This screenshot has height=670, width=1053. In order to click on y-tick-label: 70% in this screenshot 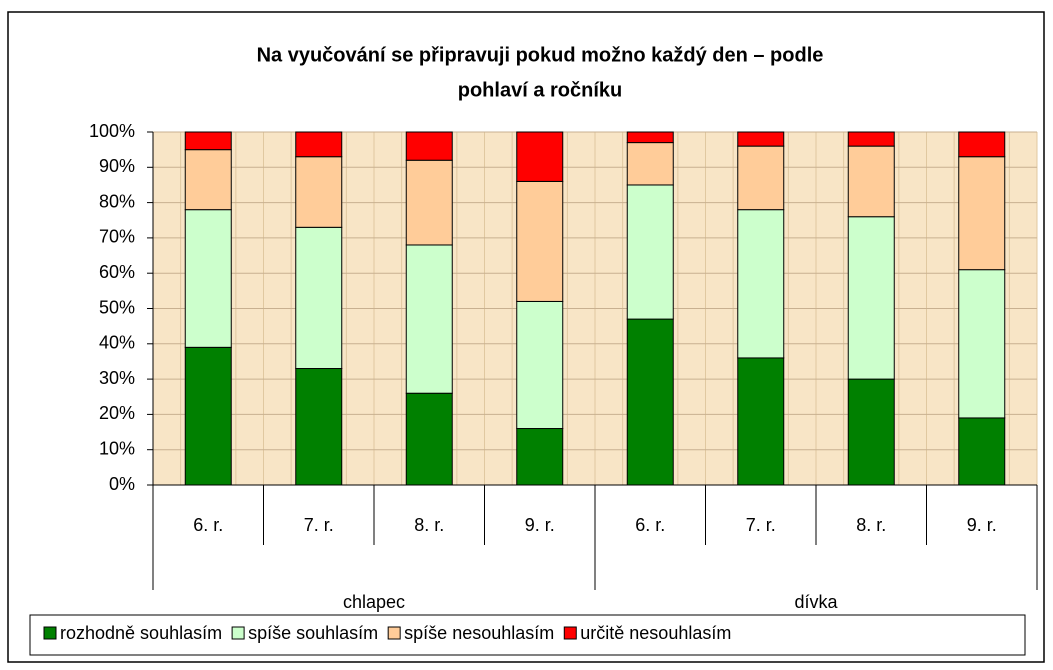, I will do `click(117, 237)`.